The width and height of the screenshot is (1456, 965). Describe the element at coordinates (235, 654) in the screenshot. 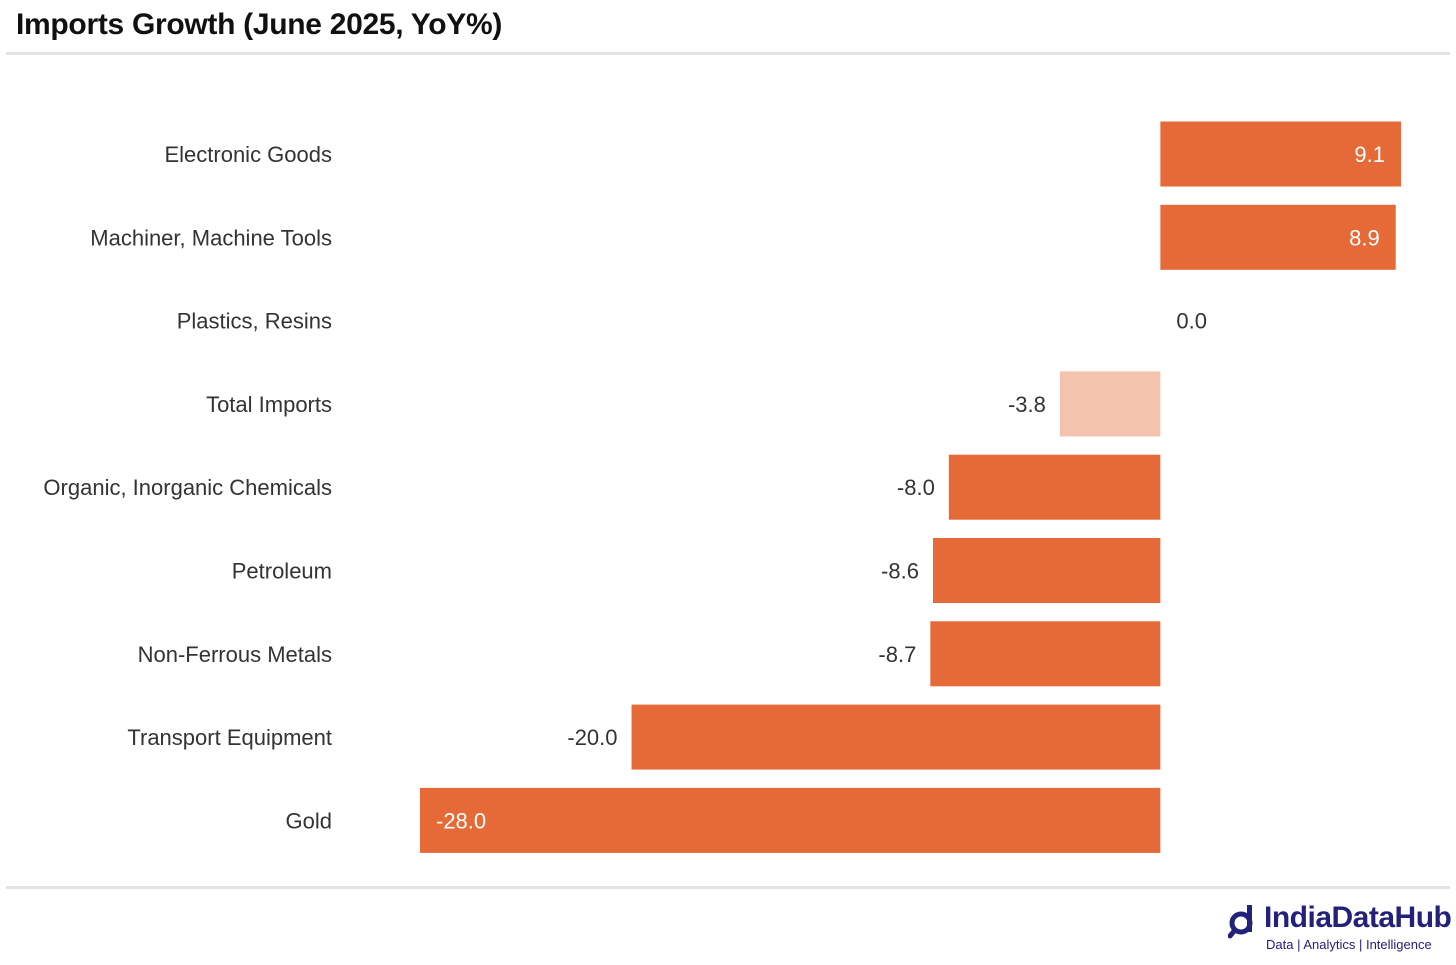

I see `category-label: Non-Ferrous Metals` at that location.